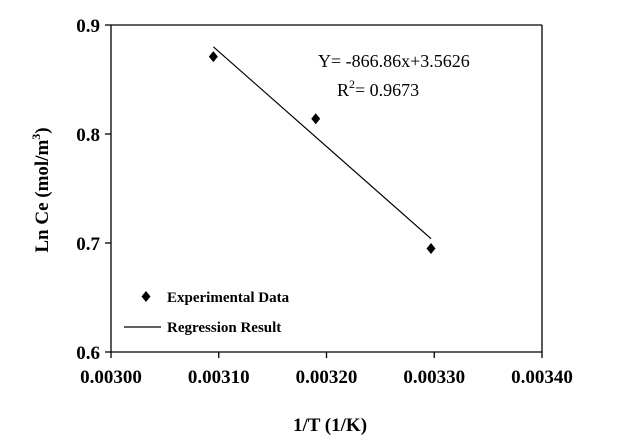 This screenshot has width=619, height=439. What do you see at coordinates (146, 296) in the screenshot?
I see `legend-diamond-marker` at bounding box center [146, 296].